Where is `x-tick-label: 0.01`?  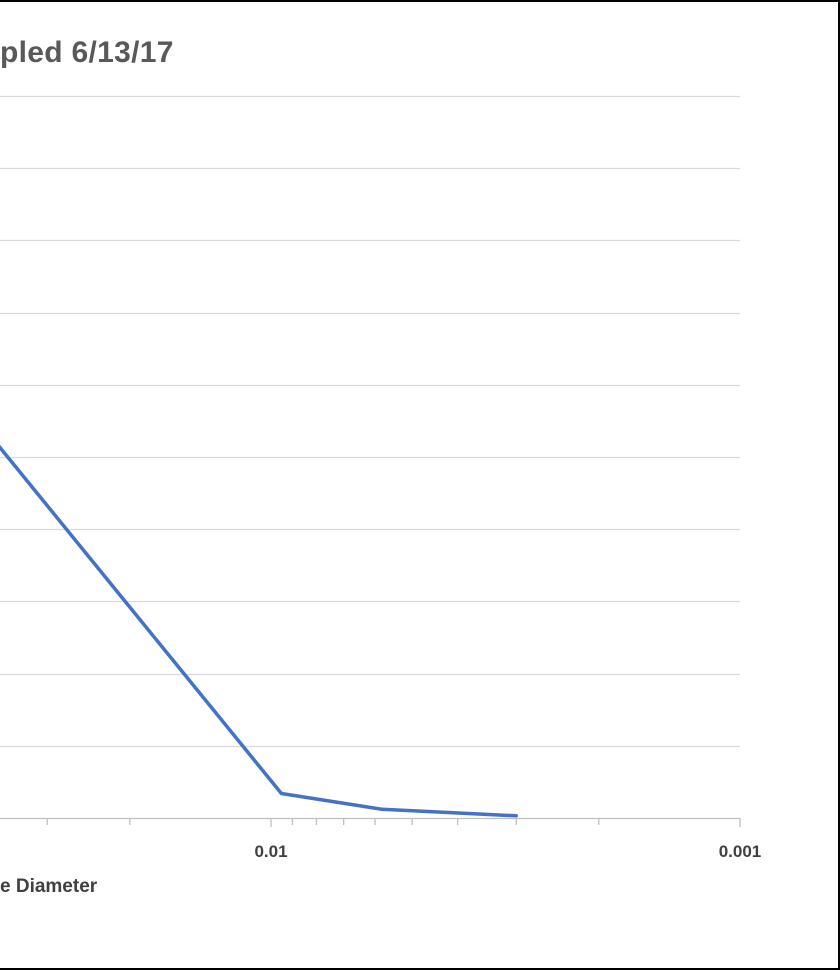 x-tick-label: 0.01 is located at coordinates (270, 851).